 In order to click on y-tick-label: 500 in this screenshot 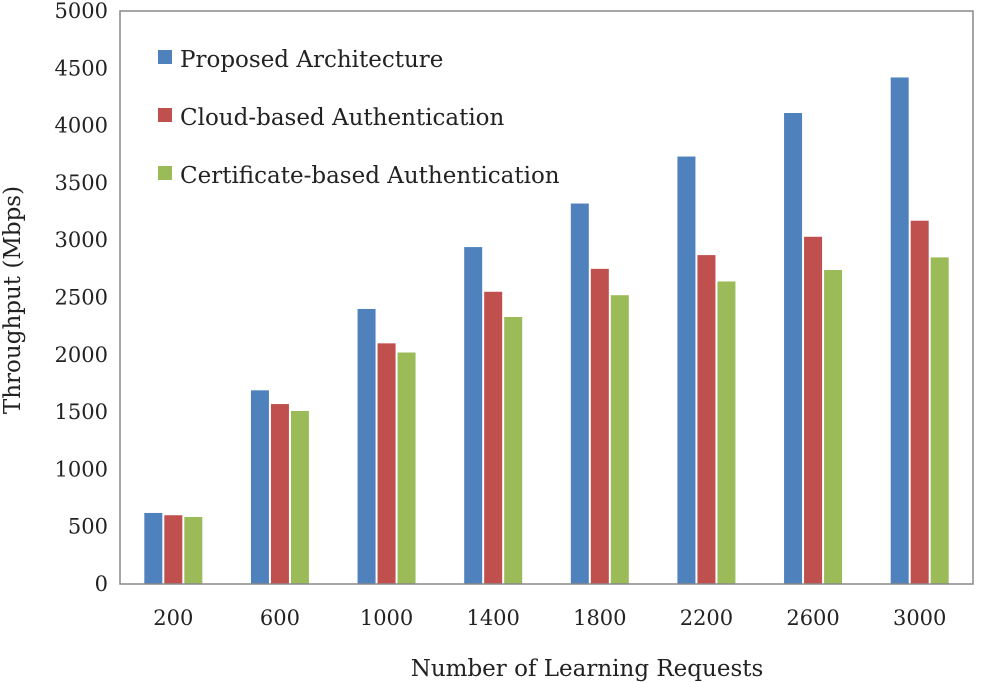, I will do `click(88, 527)`.